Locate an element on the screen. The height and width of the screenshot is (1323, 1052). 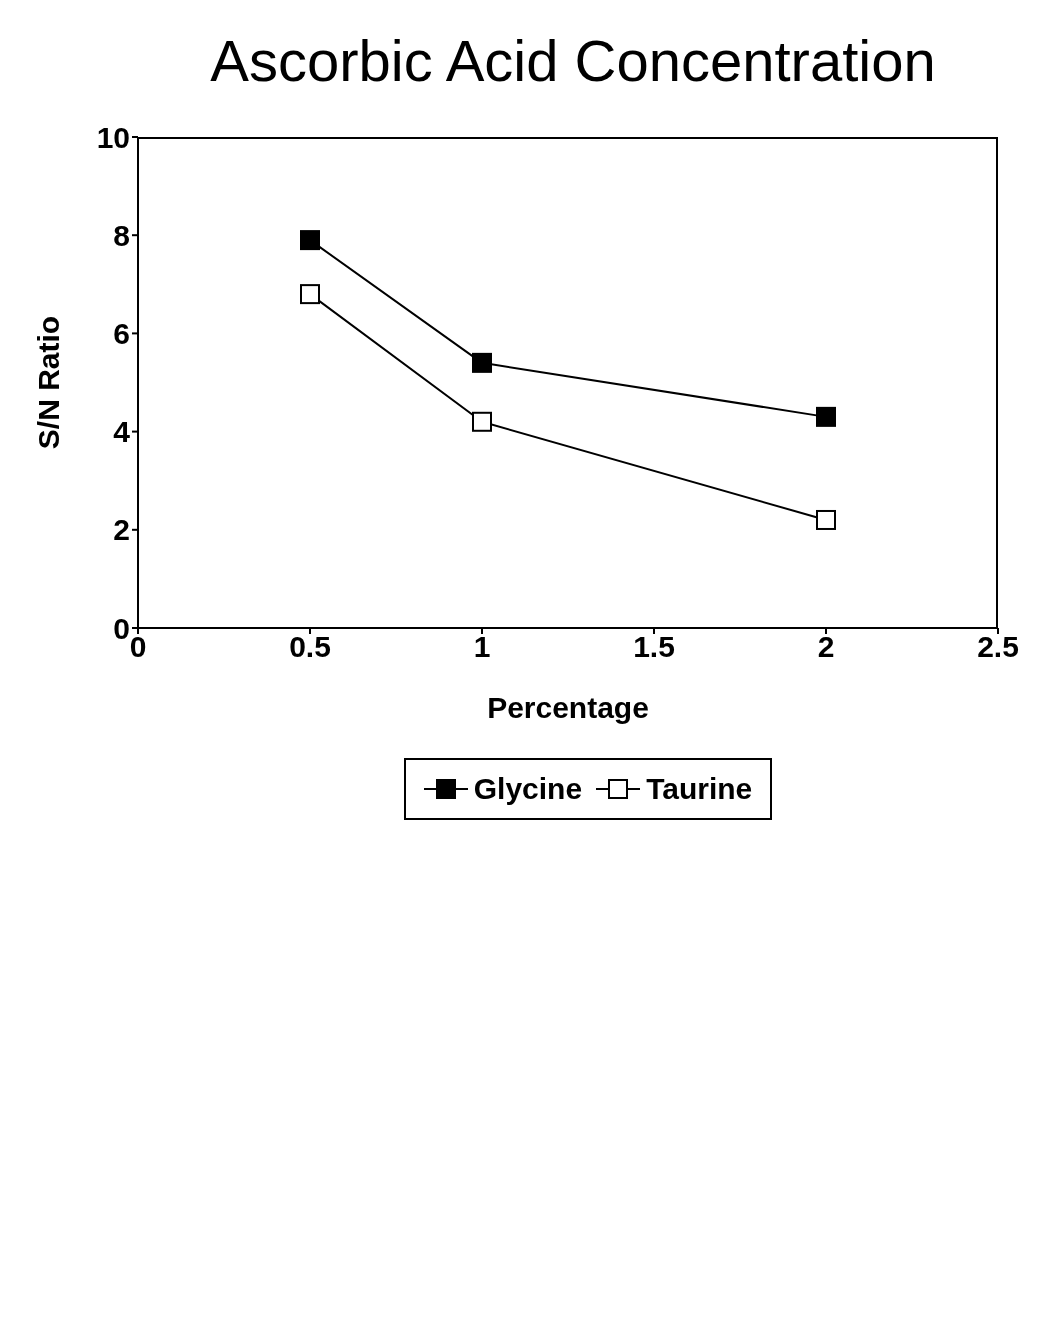
y-tick-label: 2 is located at coordinates (121, 530).